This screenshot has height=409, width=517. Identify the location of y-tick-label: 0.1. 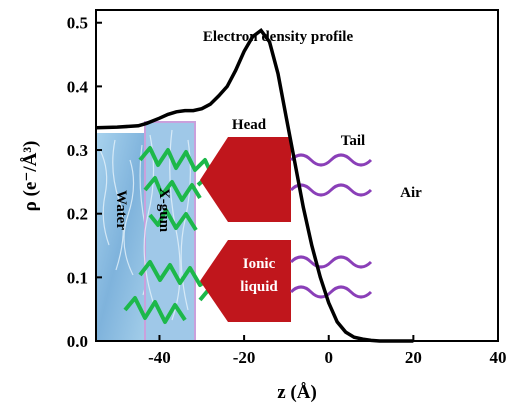
(77, 277).